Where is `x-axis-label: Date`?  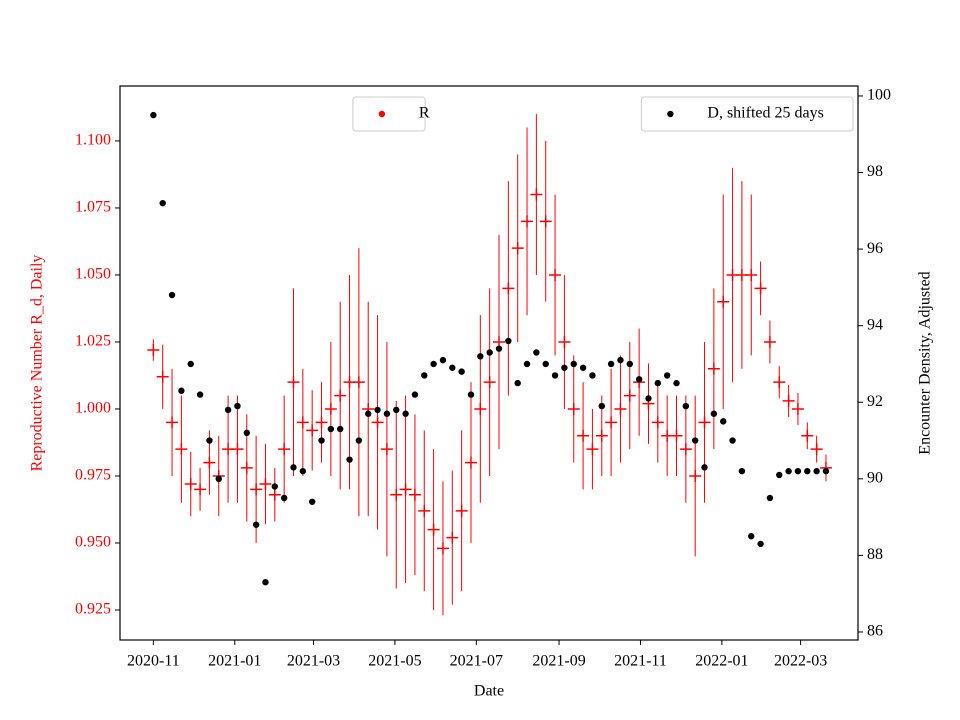
x-axis-label: Date is located at coordinates (489, 691).